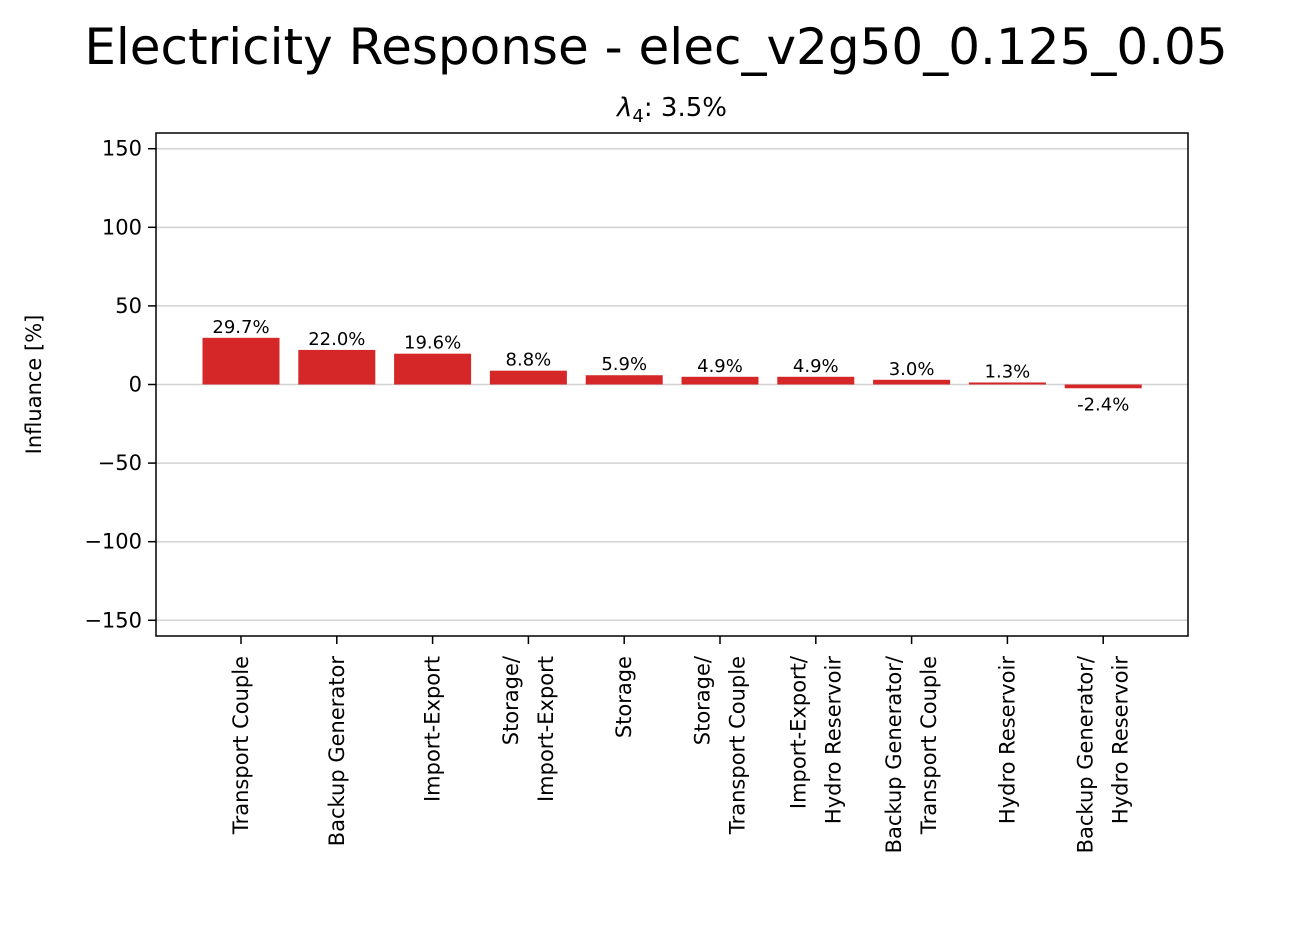 The width and height of the screenshot is (1312, 946). I want to click on bar-data-label: 1.3%, so click(1008, 371).